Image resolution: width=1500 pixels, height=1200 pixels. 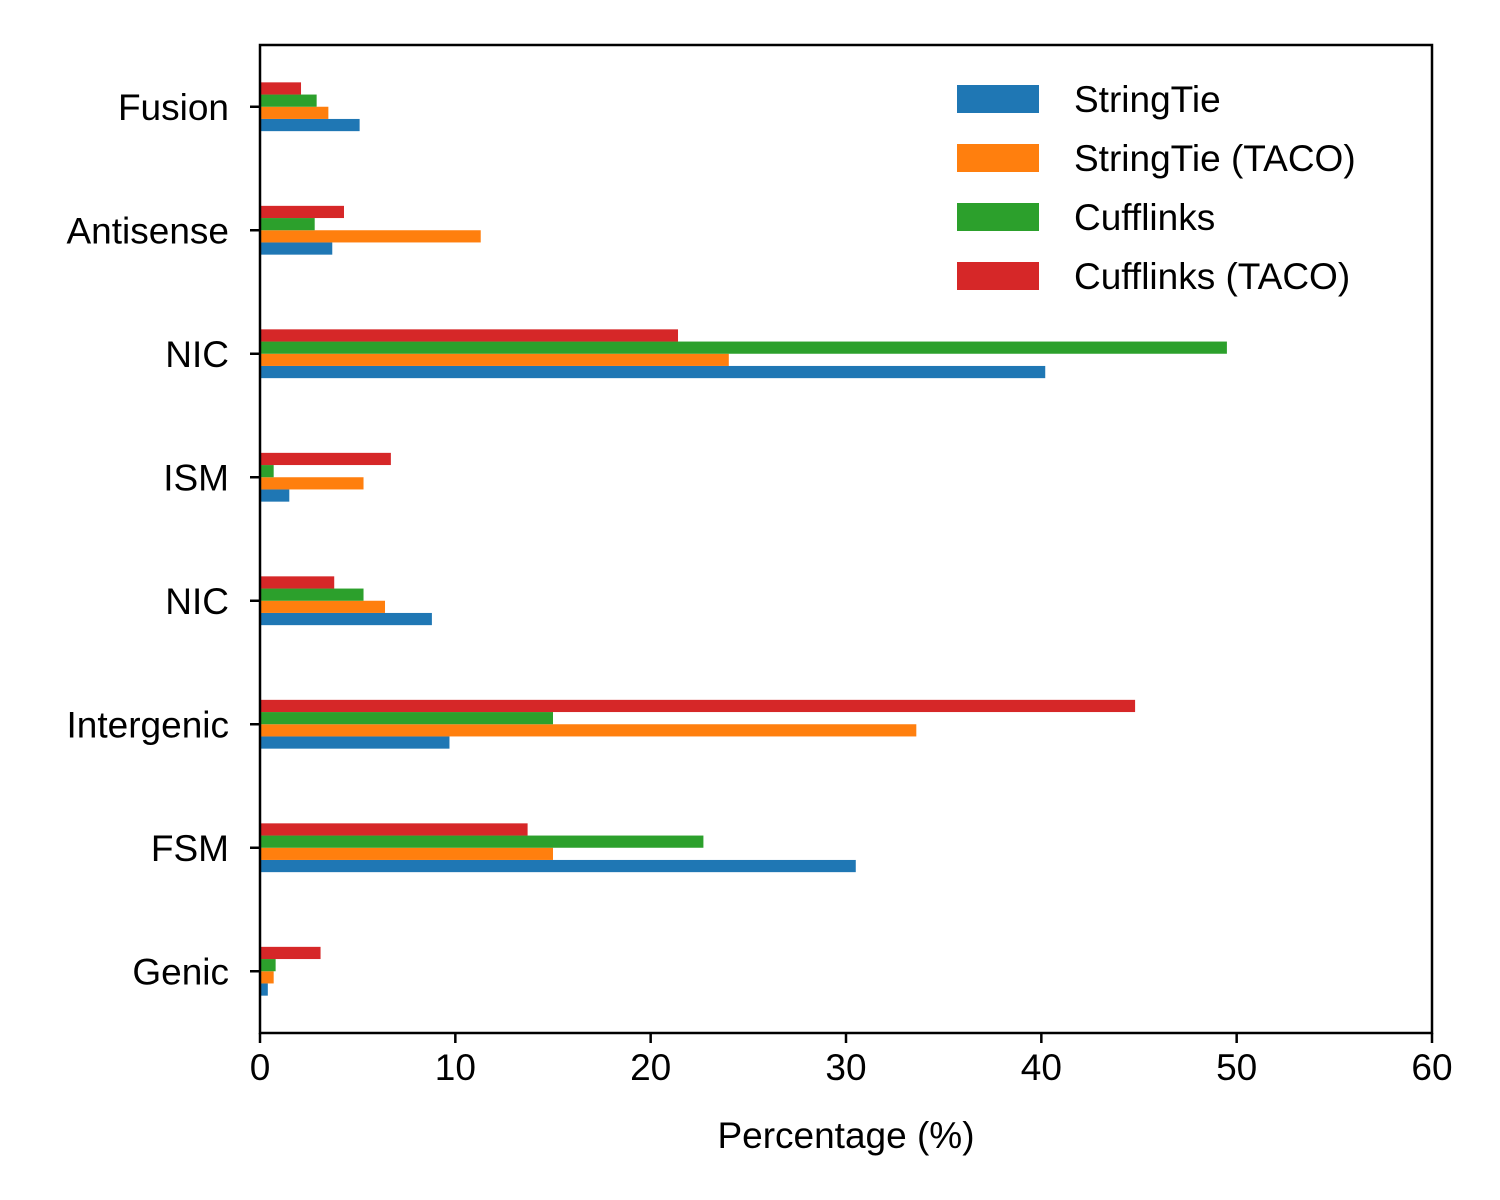 I want to click on x-tick-label: 0, so click(x=260, y=1067).